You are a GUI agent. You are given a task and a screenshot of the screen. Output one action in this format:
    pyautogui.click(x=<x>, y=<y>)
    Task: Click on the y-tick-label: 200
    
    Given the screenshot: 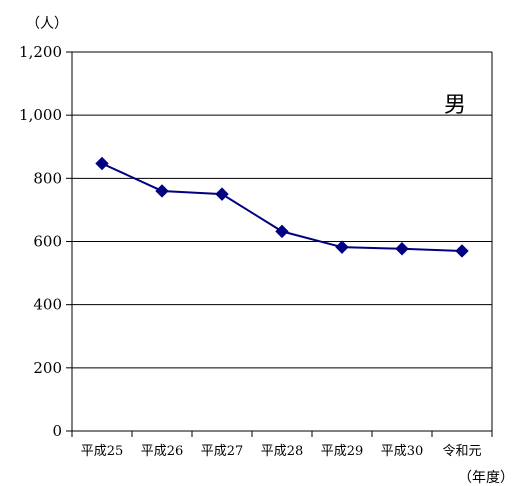 What is the action you would take?
    pyautogui.click(x=47, y=368)
    